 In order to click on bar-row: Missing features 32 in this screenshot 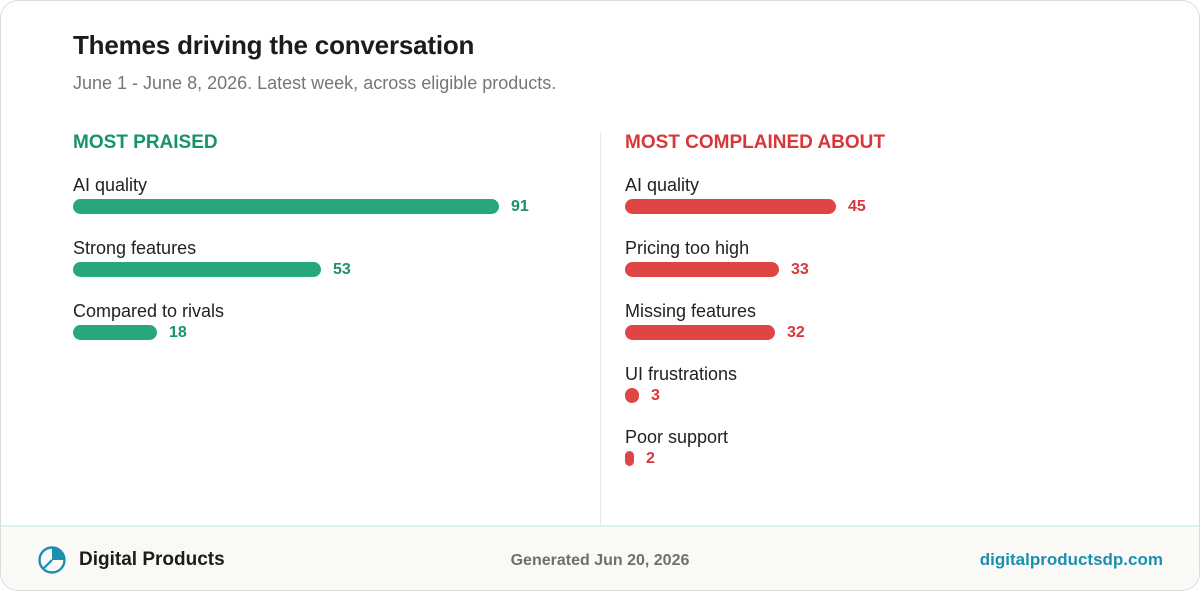, I will do `click(885, 328)`.